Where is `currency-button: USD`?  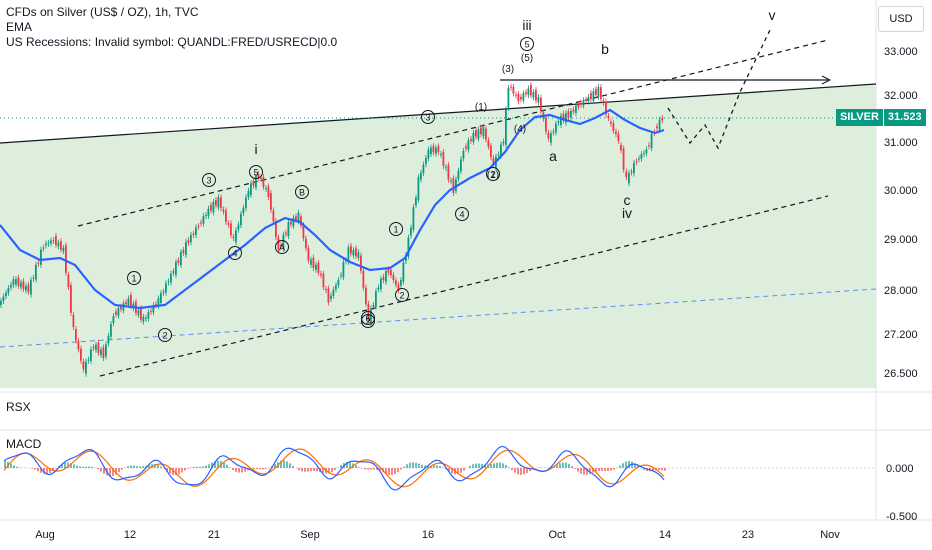
currency-button: USD is located at coordinates (901, 19).